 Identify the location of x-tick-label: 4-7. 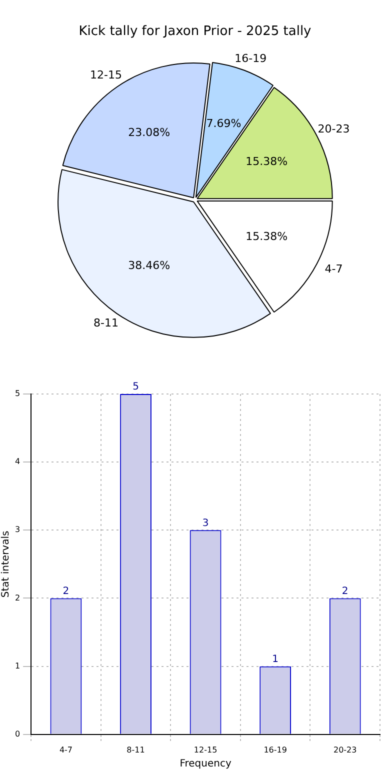
(66, 749).